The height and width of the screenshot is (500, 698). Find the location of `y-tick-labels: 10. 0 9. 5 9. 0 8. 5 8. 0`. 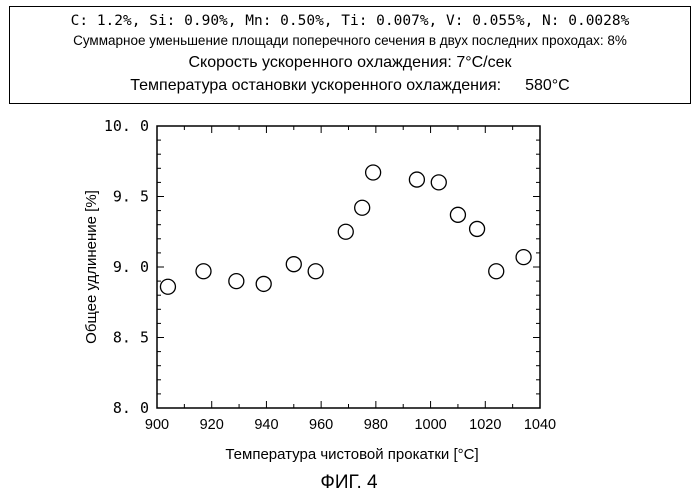

y-tick-labels: 10. 0 9. 5 9. 0 8. 5 8. 0 is located at coordinates (126, 267).